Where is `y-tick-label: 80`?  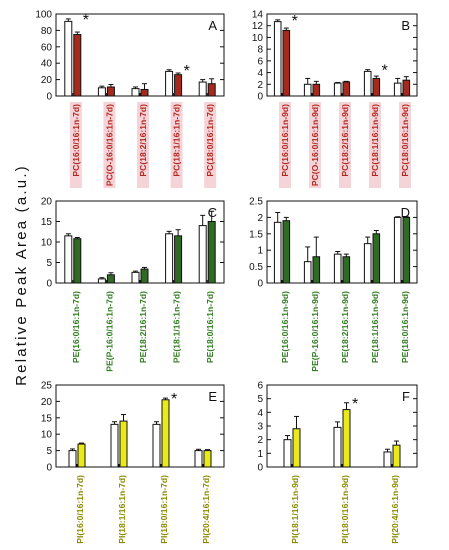
y-tick-label: 80 is located at coordinates (47, 31).